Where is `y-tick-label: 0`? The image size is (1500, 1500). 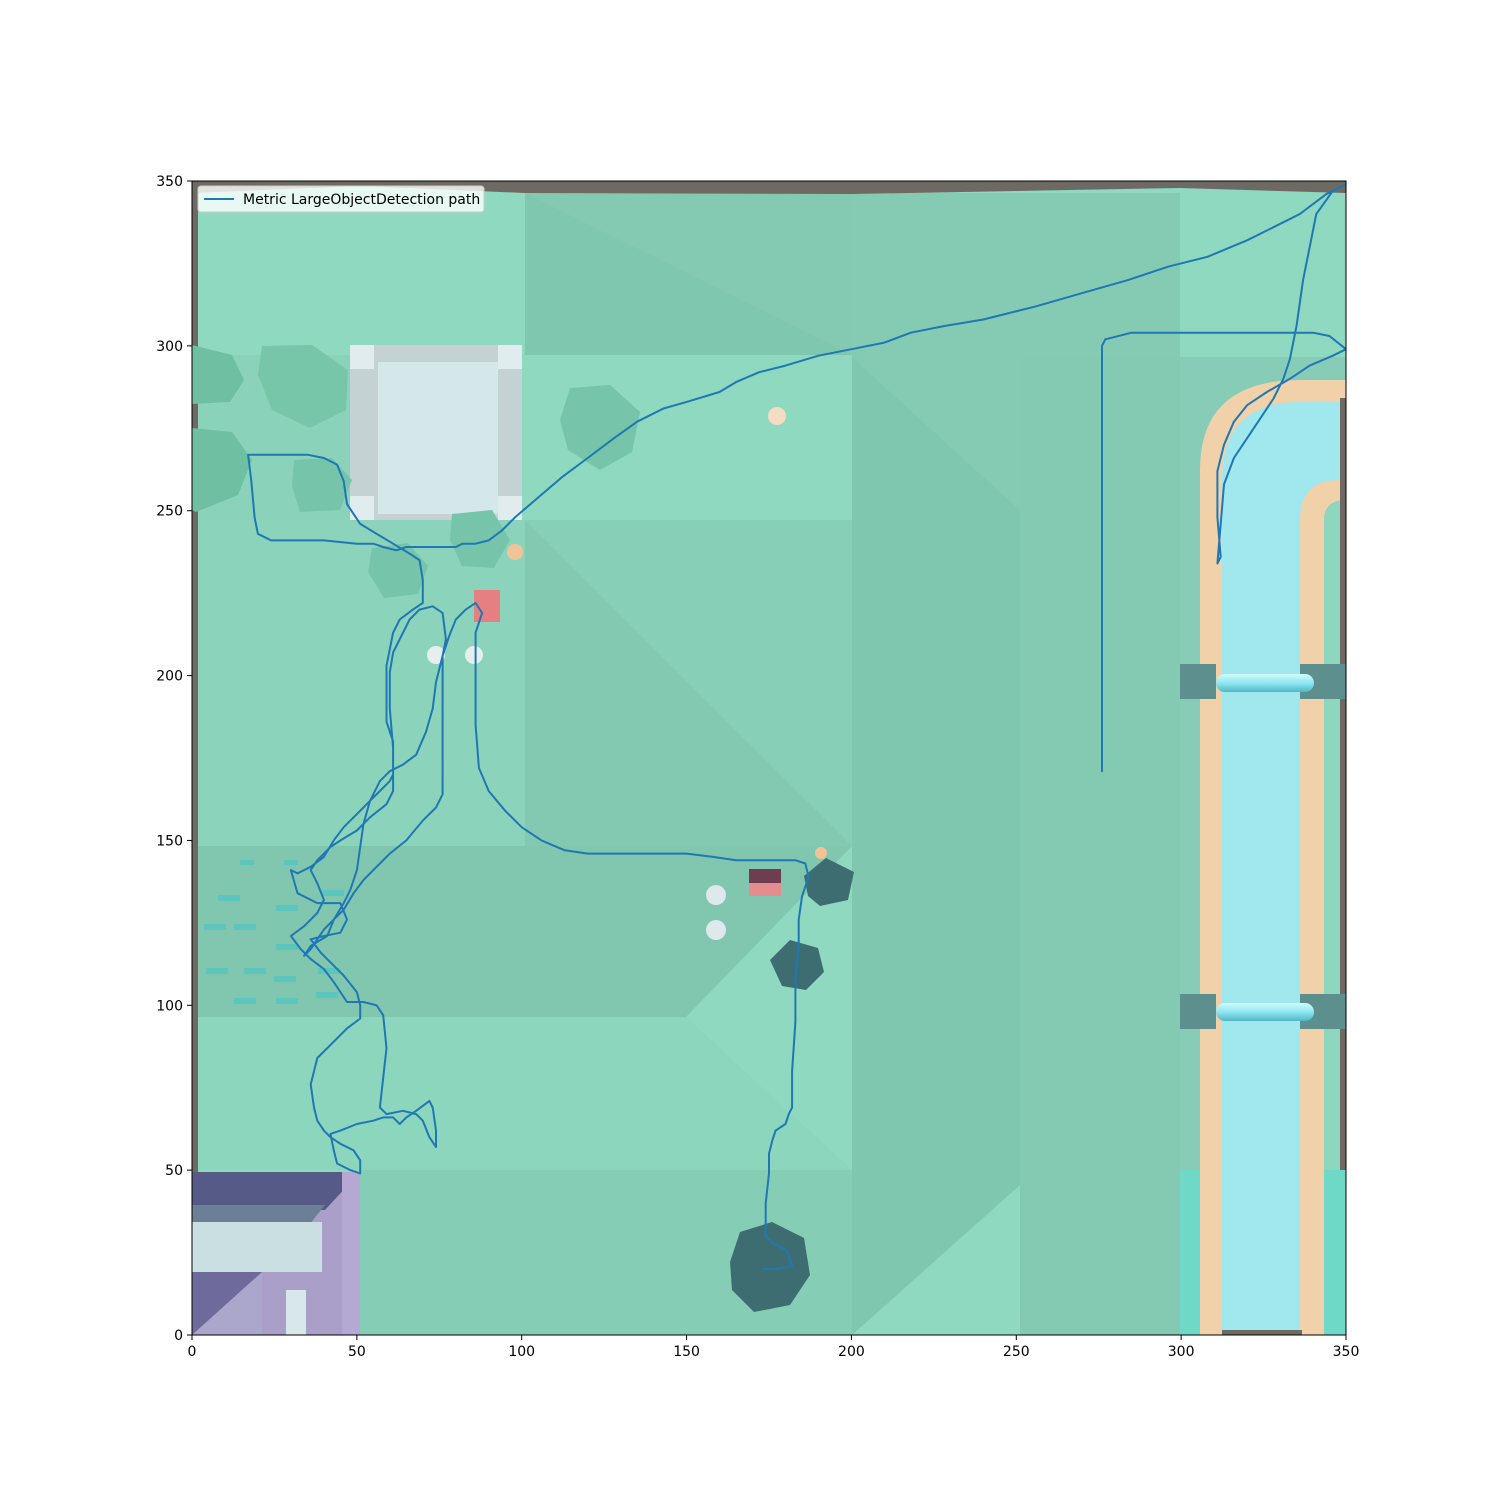 y-tick-label: 0 is located at coordinates (178, 1336).